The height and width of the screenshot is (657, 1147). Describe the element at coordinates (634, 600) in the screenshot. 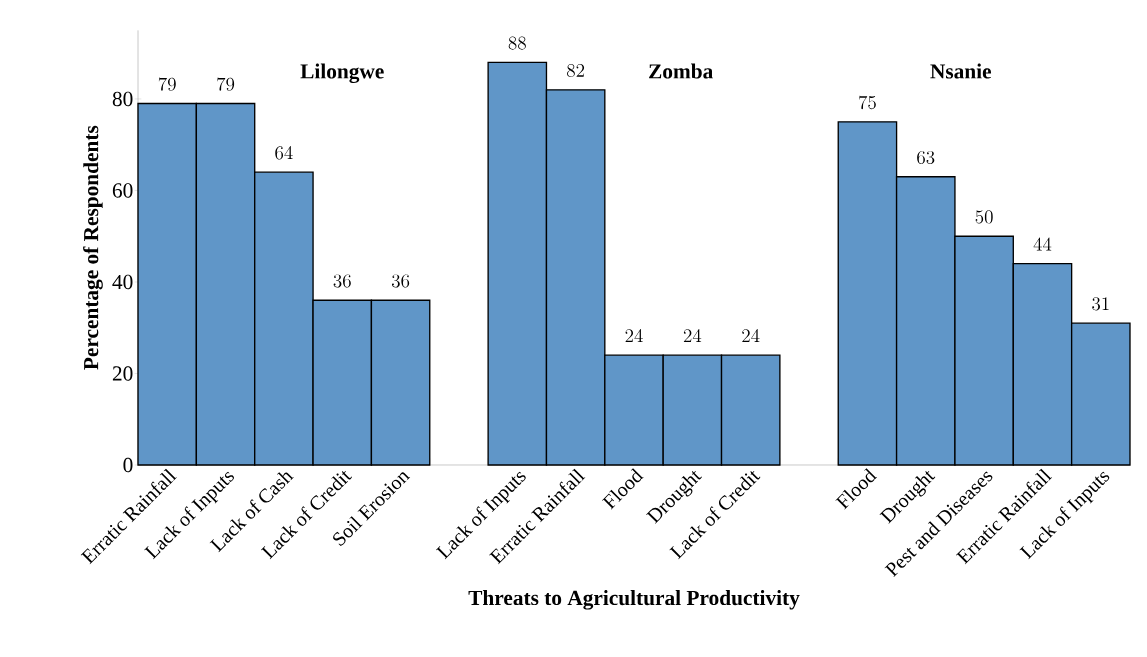

I see `x-axis-title: Threats to Agricultural Productivity` at that location.